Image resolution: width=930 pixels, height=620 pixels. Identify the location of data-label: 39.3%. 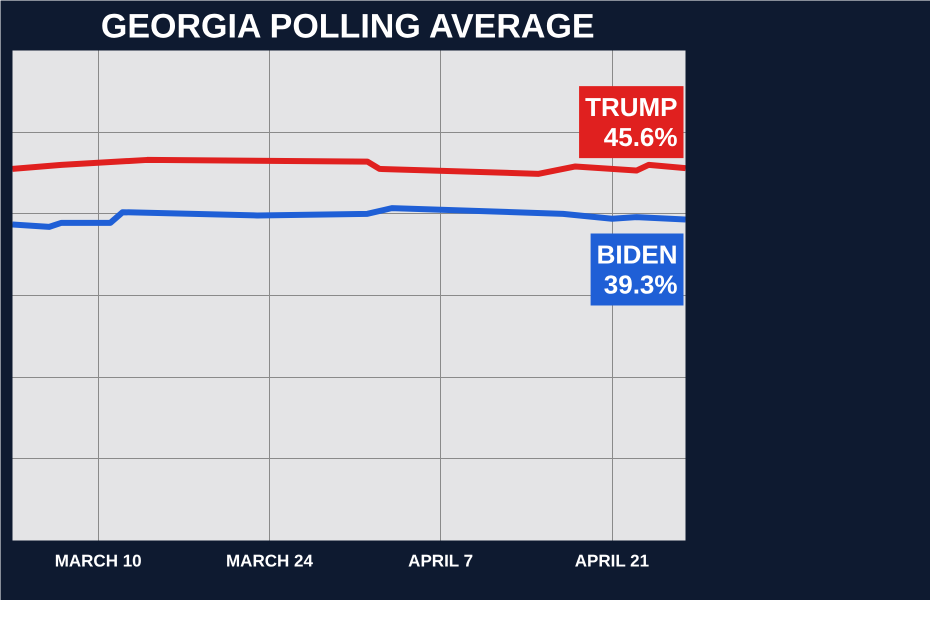
(641, 285).